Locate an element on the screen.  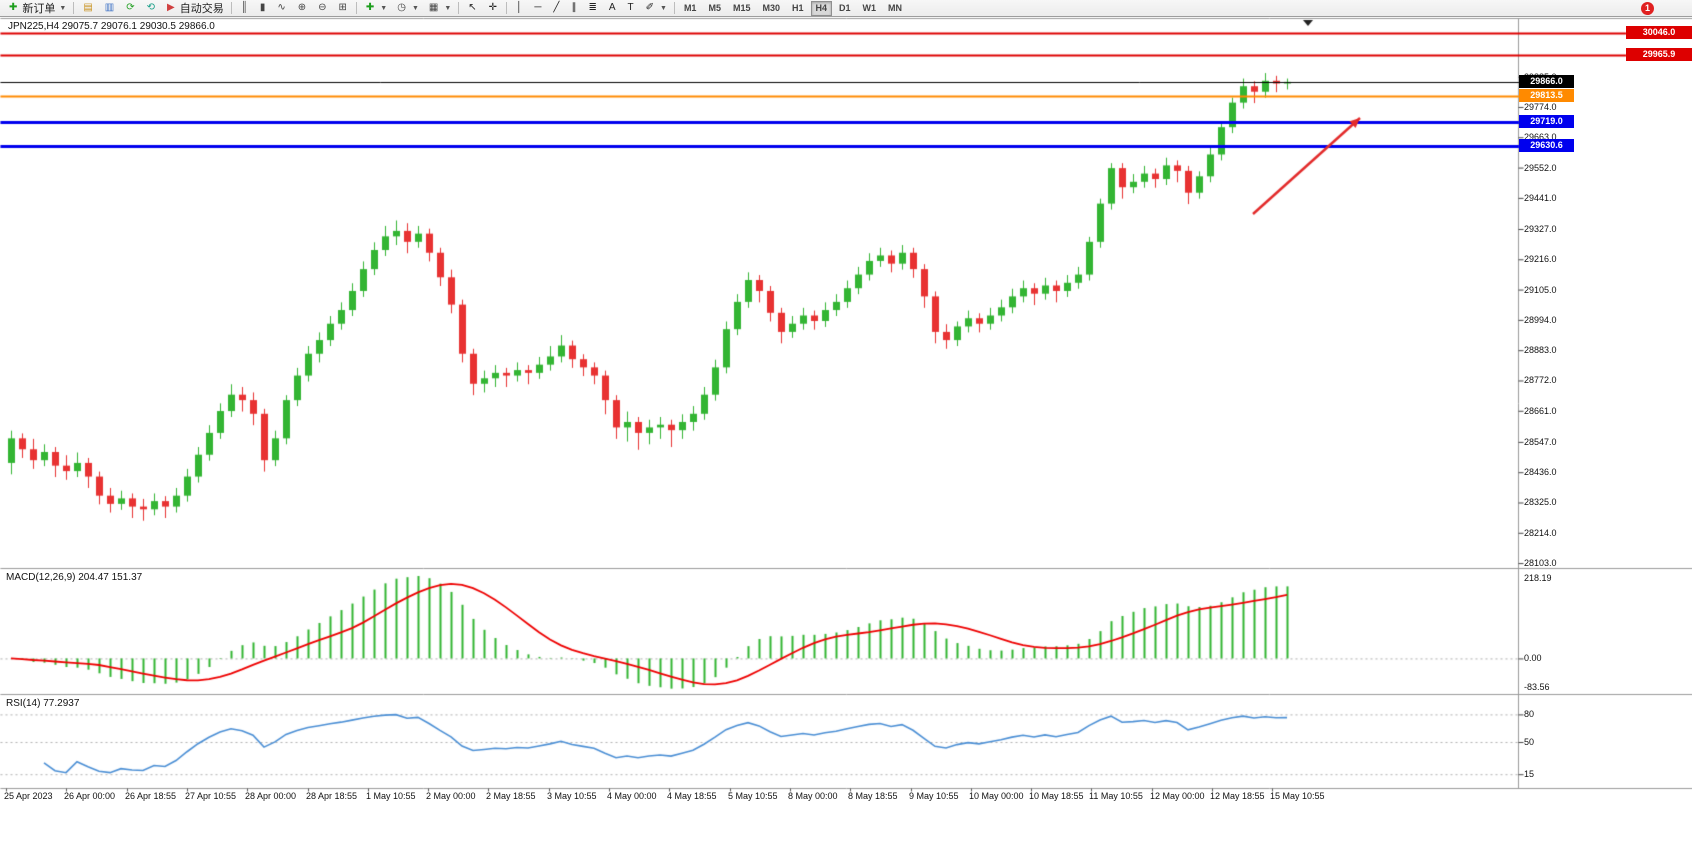
history-center-icon: ⟲ is located at coordinates (151, 8).